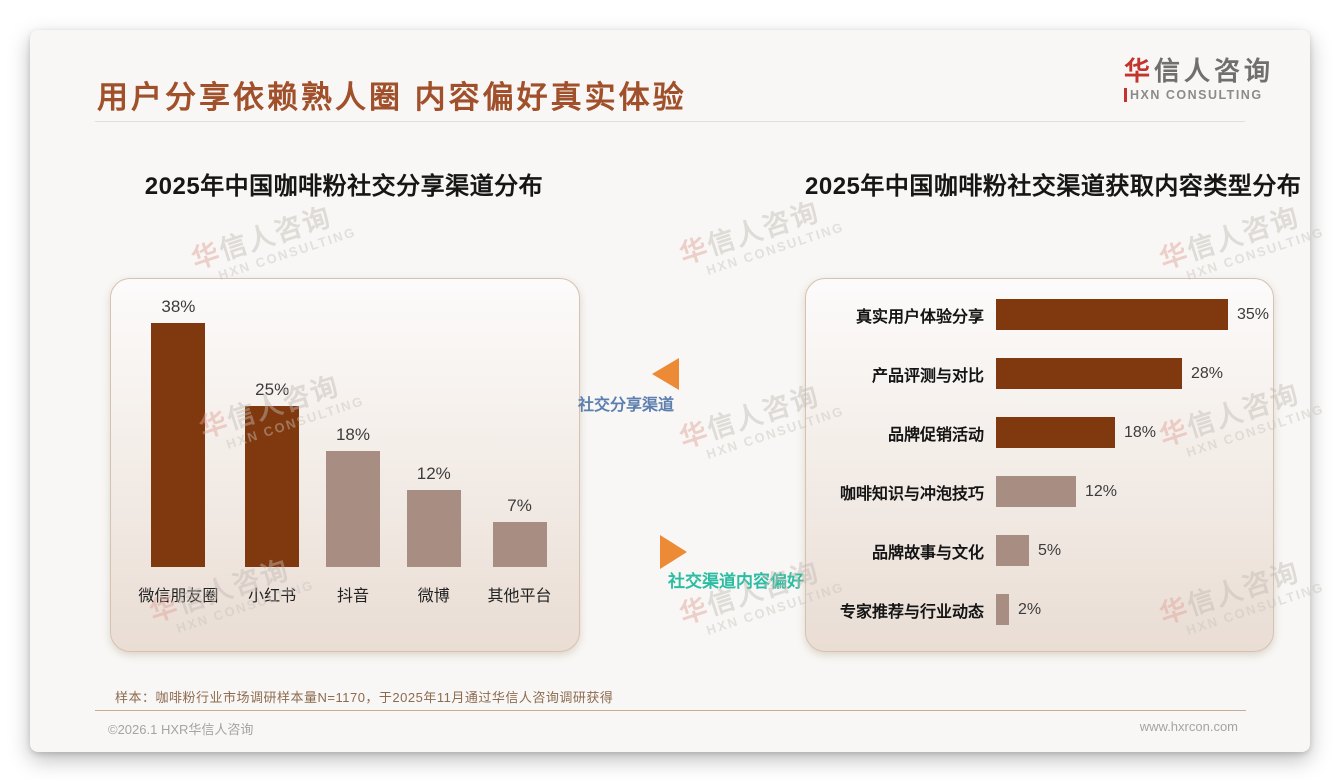  What do you see at coordinates (1138, 71) in the screenshot?
I see `logo-hua-char: 华` at bounding box center [1138, 71].